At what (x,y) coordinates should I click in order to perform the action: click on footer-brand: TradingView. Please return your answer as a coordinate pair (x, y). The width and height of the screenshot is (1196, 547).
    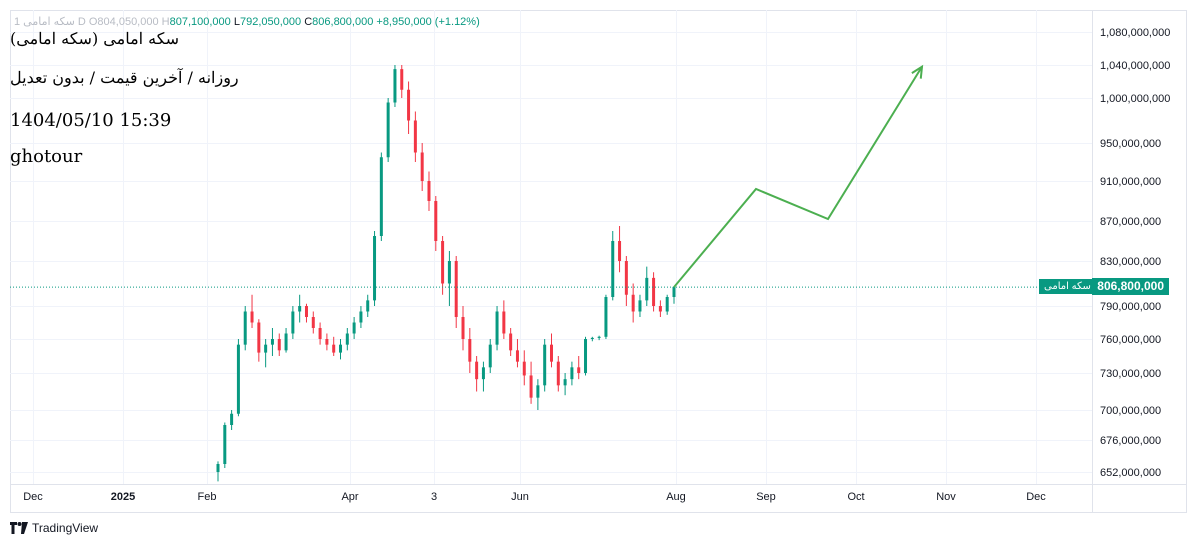
    Looking at the image, I should click on (54, 528).